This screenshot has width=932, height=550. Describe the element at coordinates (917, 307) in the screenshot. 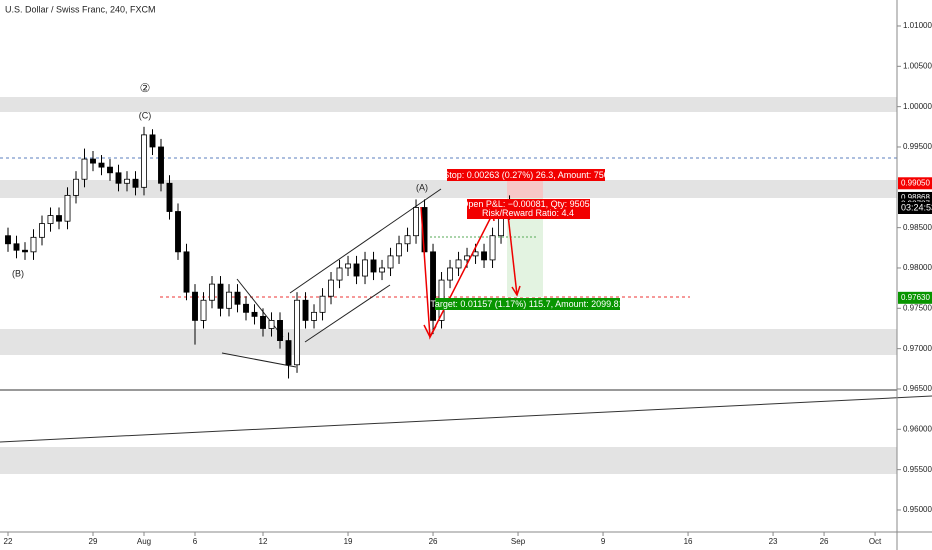

I see `y-tick-label: 0.97500` at that location.